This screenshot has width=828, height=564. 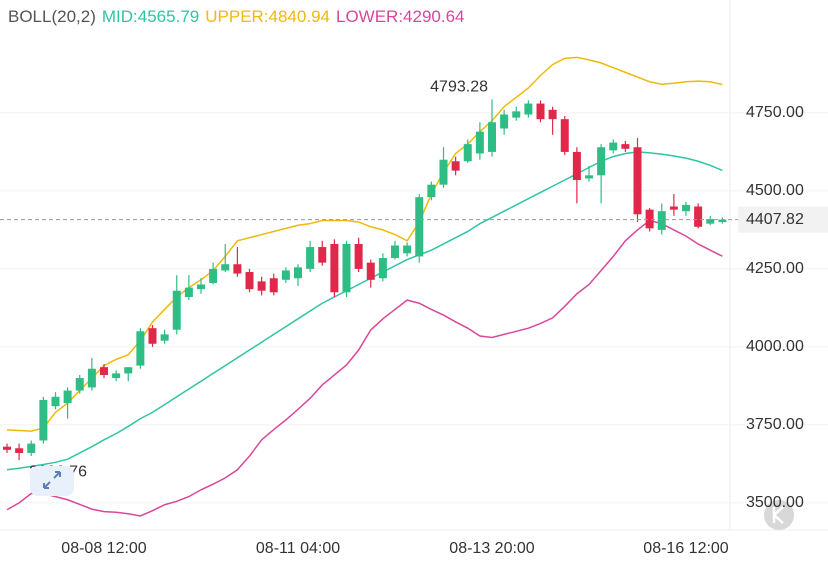 What do you see at coordinates (779, 515) in the screenshot?
I see `watermark-logo` at bounding box center [779, 515].